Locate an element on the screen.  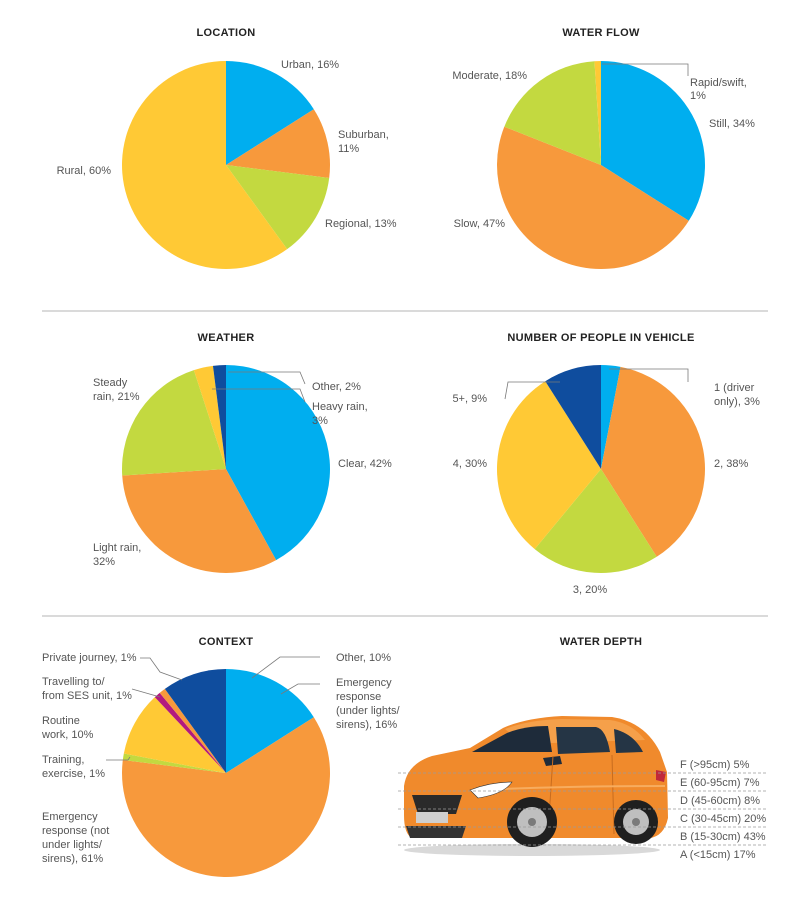
label-training-2: exercise, 1% is located at coordinates (73, 774).